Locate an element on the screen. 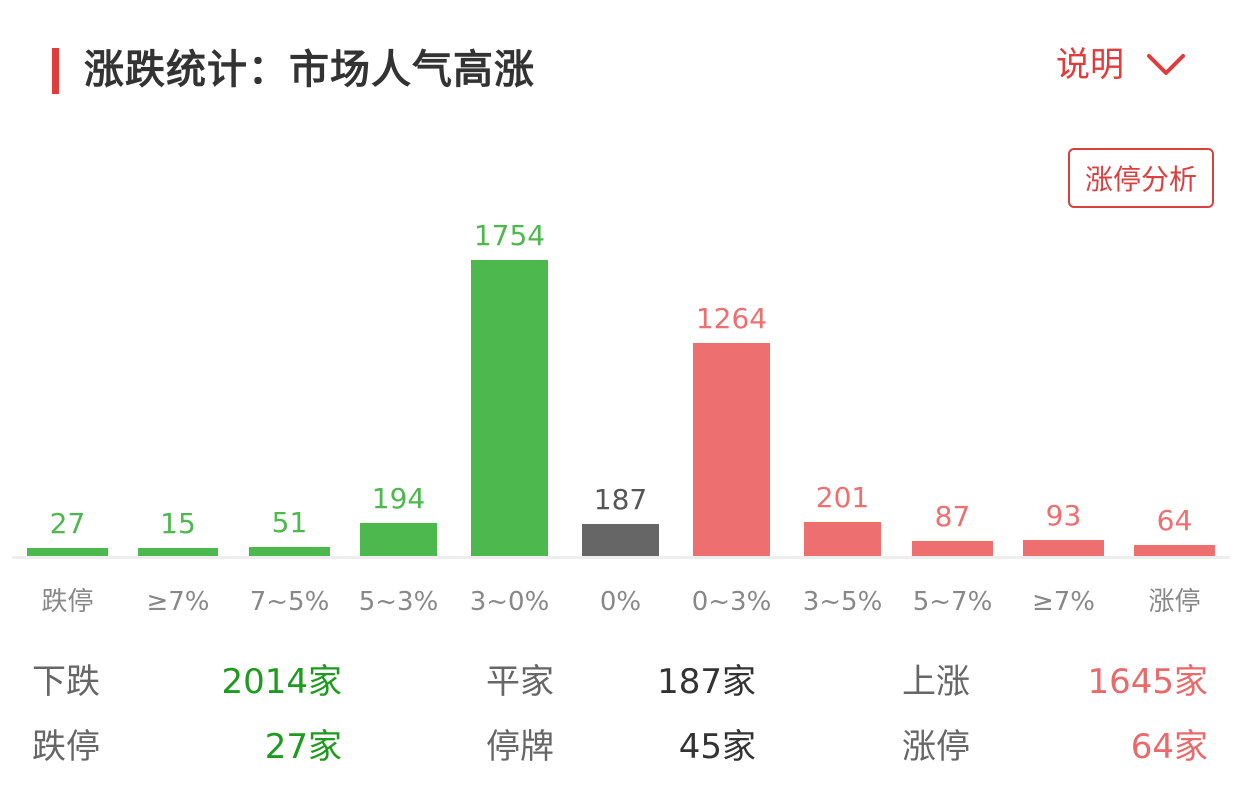 The width and height of the screenshot is (1242, 812). bar-value-label: 1264 is located at coordinates (731, 318).